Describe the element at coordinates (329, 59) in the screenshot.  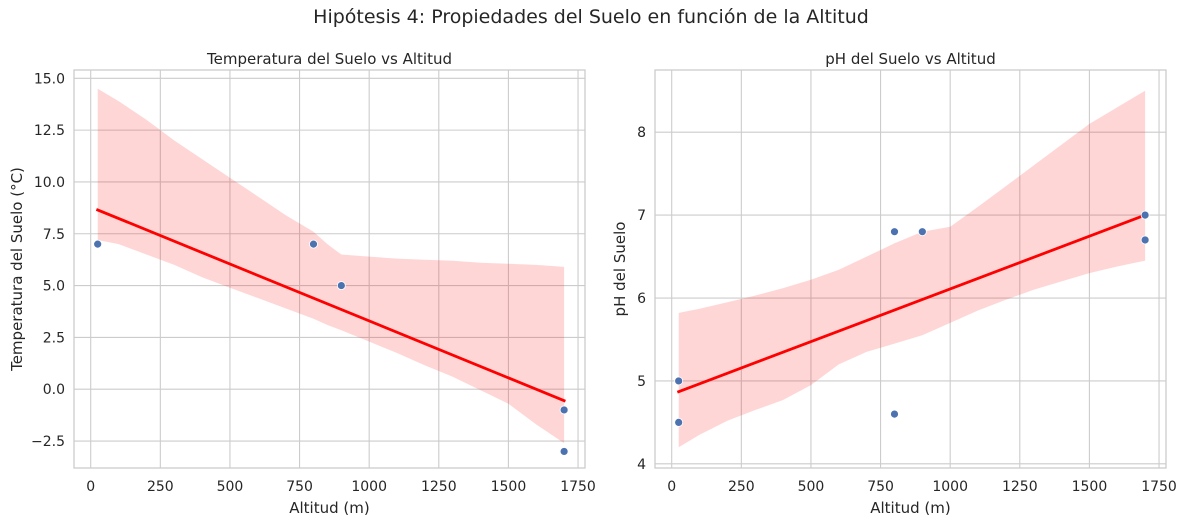
I see `chart-title: Temperatura del Suelo vs Altitud` at that location.